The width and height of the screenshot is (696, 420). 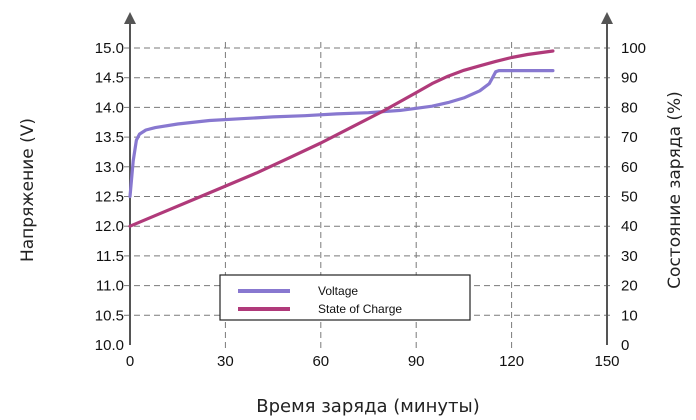 I want to click on y-right-tick-label: 30, so click(x=629, y=256).